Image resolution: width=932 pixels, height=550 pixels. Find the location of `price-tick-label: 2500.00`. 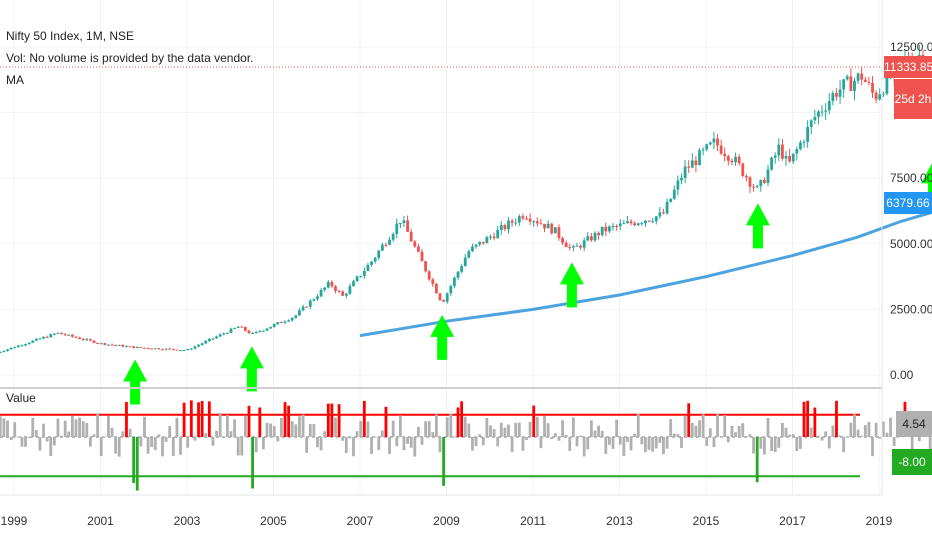

price-tick-label: 2500.00 is located at coordinates (911, 309).